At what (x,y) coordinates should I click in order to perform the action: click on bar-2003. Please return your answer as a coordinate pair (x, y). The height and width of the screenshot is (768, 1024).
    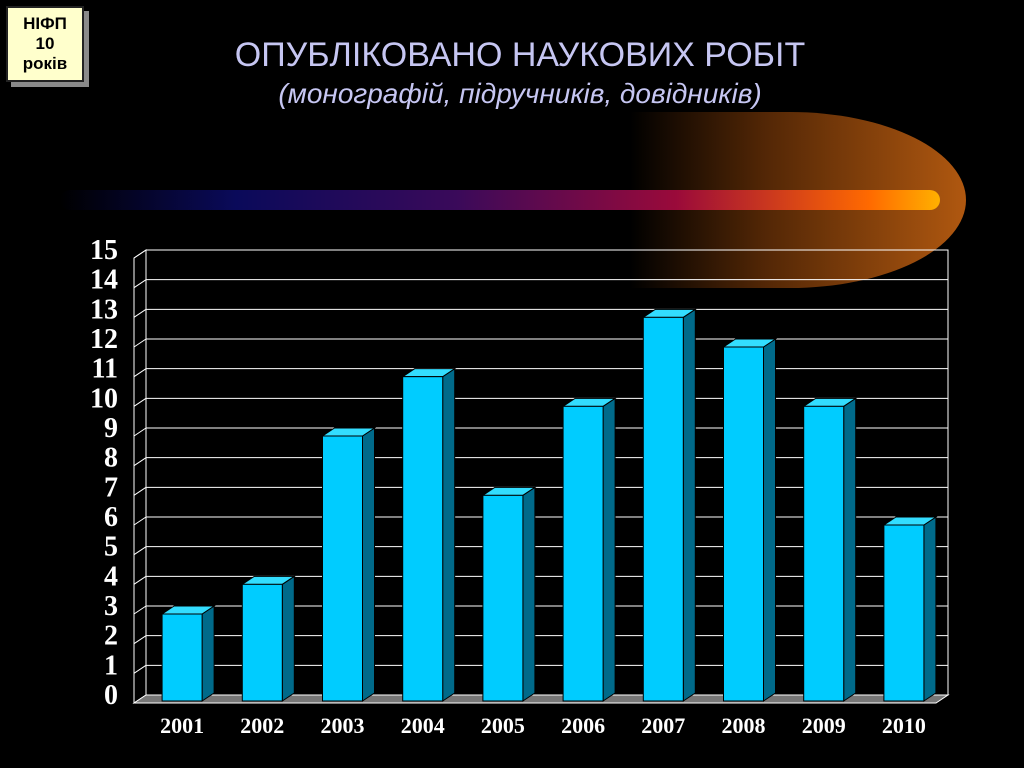
    Looking at the image, I should click on (348, 564).